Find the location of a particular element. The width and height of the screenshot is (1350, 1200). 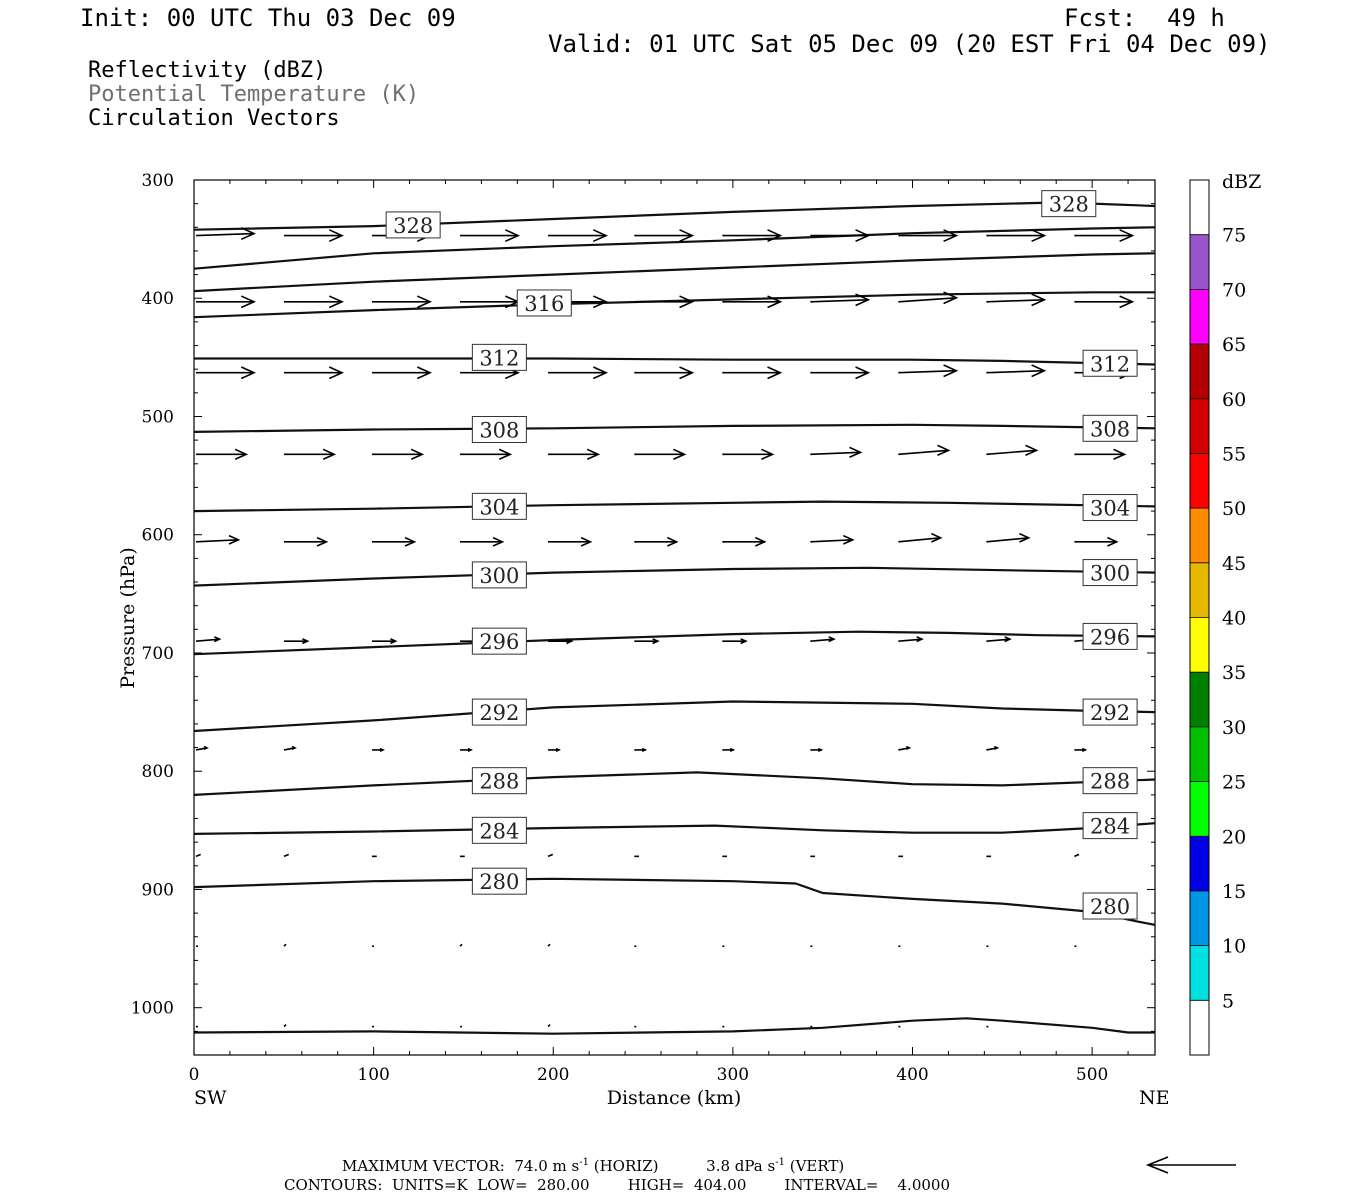

colorbar-level-label: 55 is located at coordinates (1234, 454).